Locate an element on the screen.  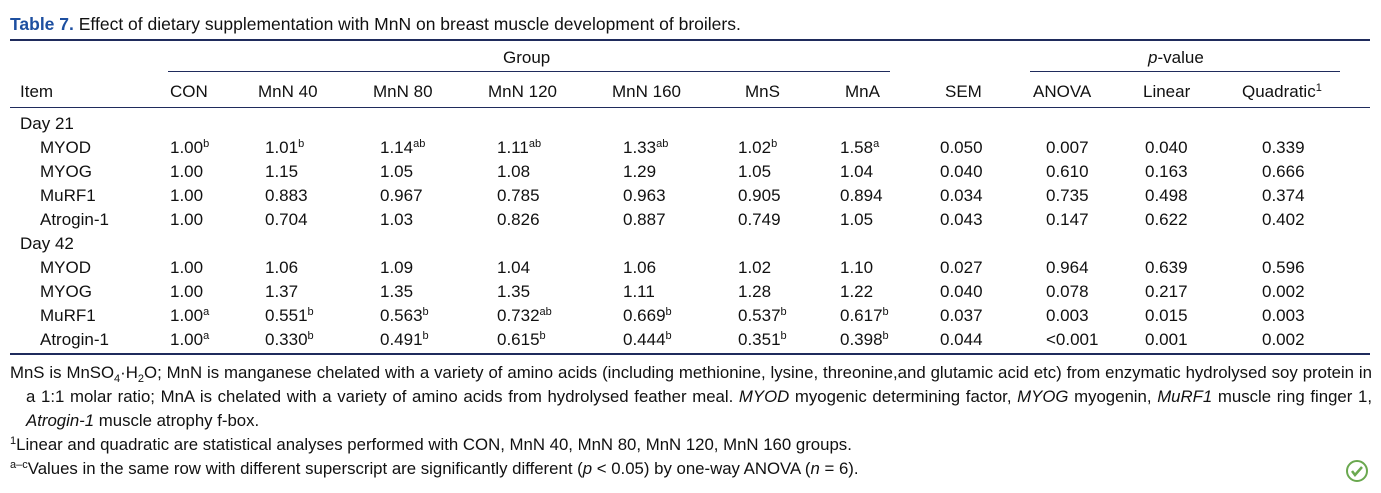
cell: 0.639 is located at coordinates (1166, 267).